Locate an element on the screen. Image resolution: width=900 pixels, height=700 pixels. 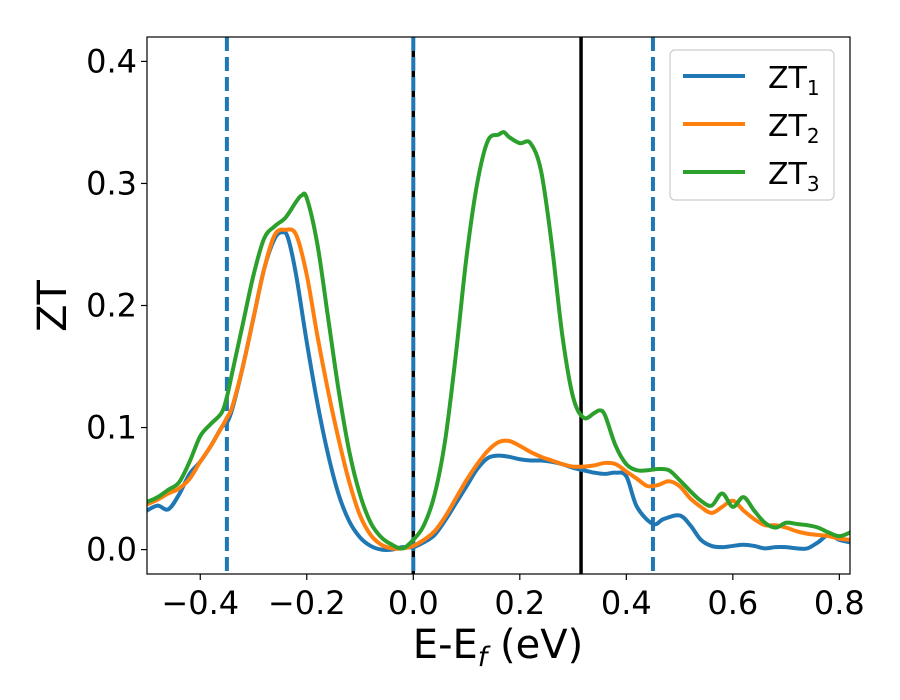
x-tick-label: 0.2 is located at coordinates (519, 603).